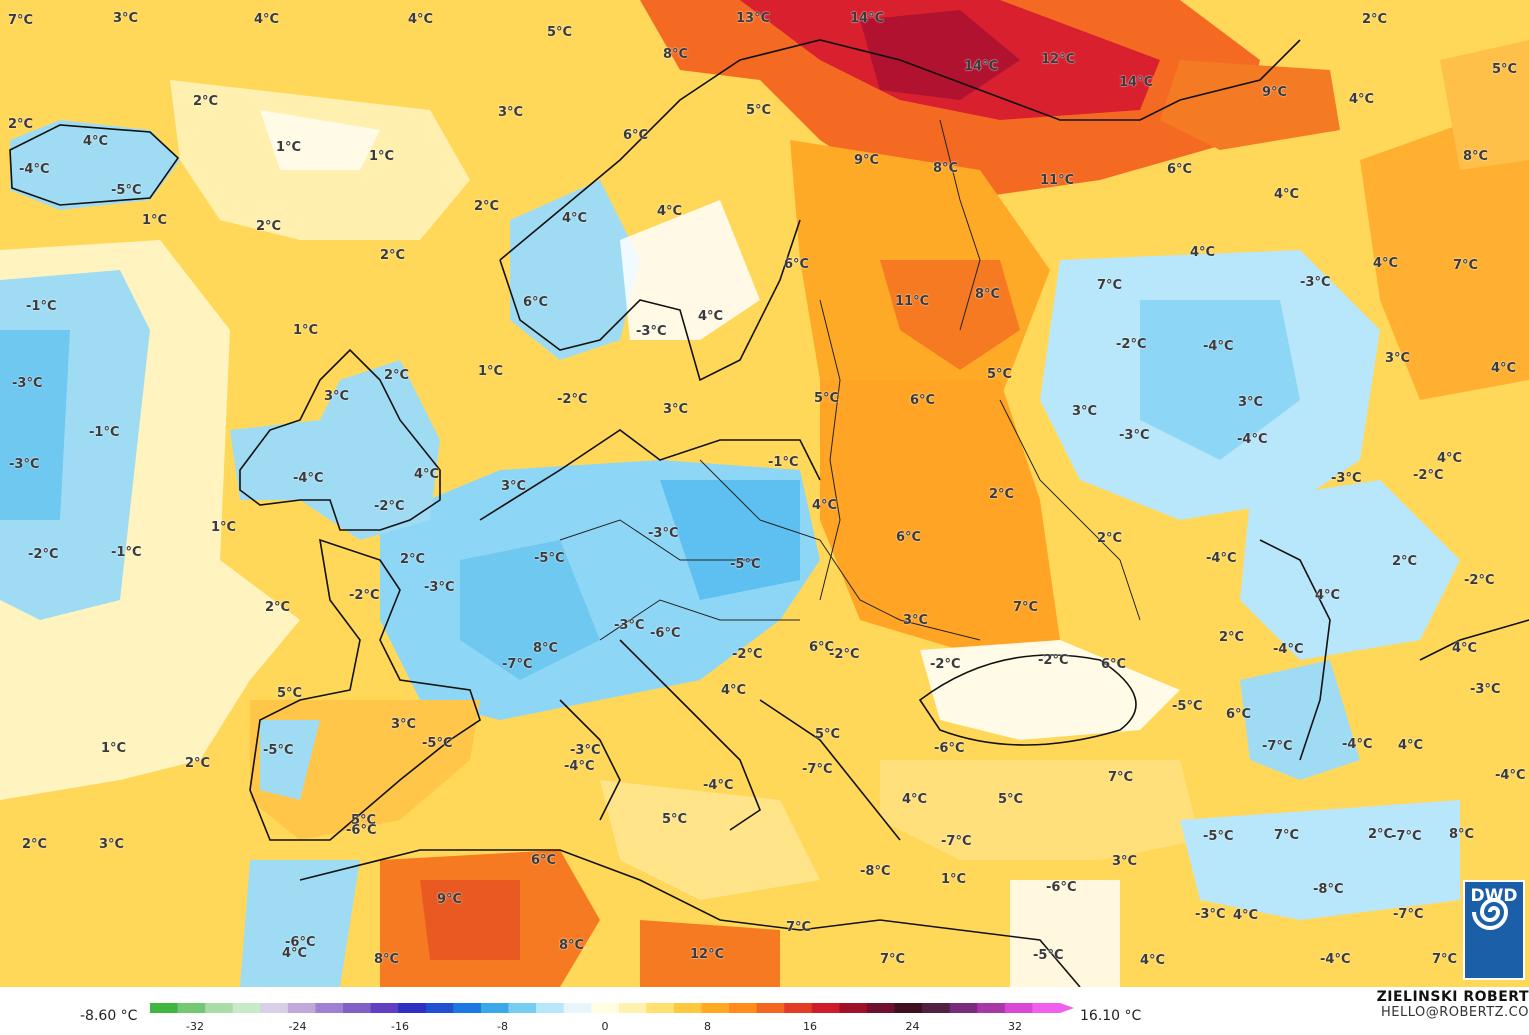 The image size is (1529, 1035). What do you see at coordinates (1494, 930) in the screenshot?
I see `dwd-logo: DWD` at bounding box center [1494, 930].